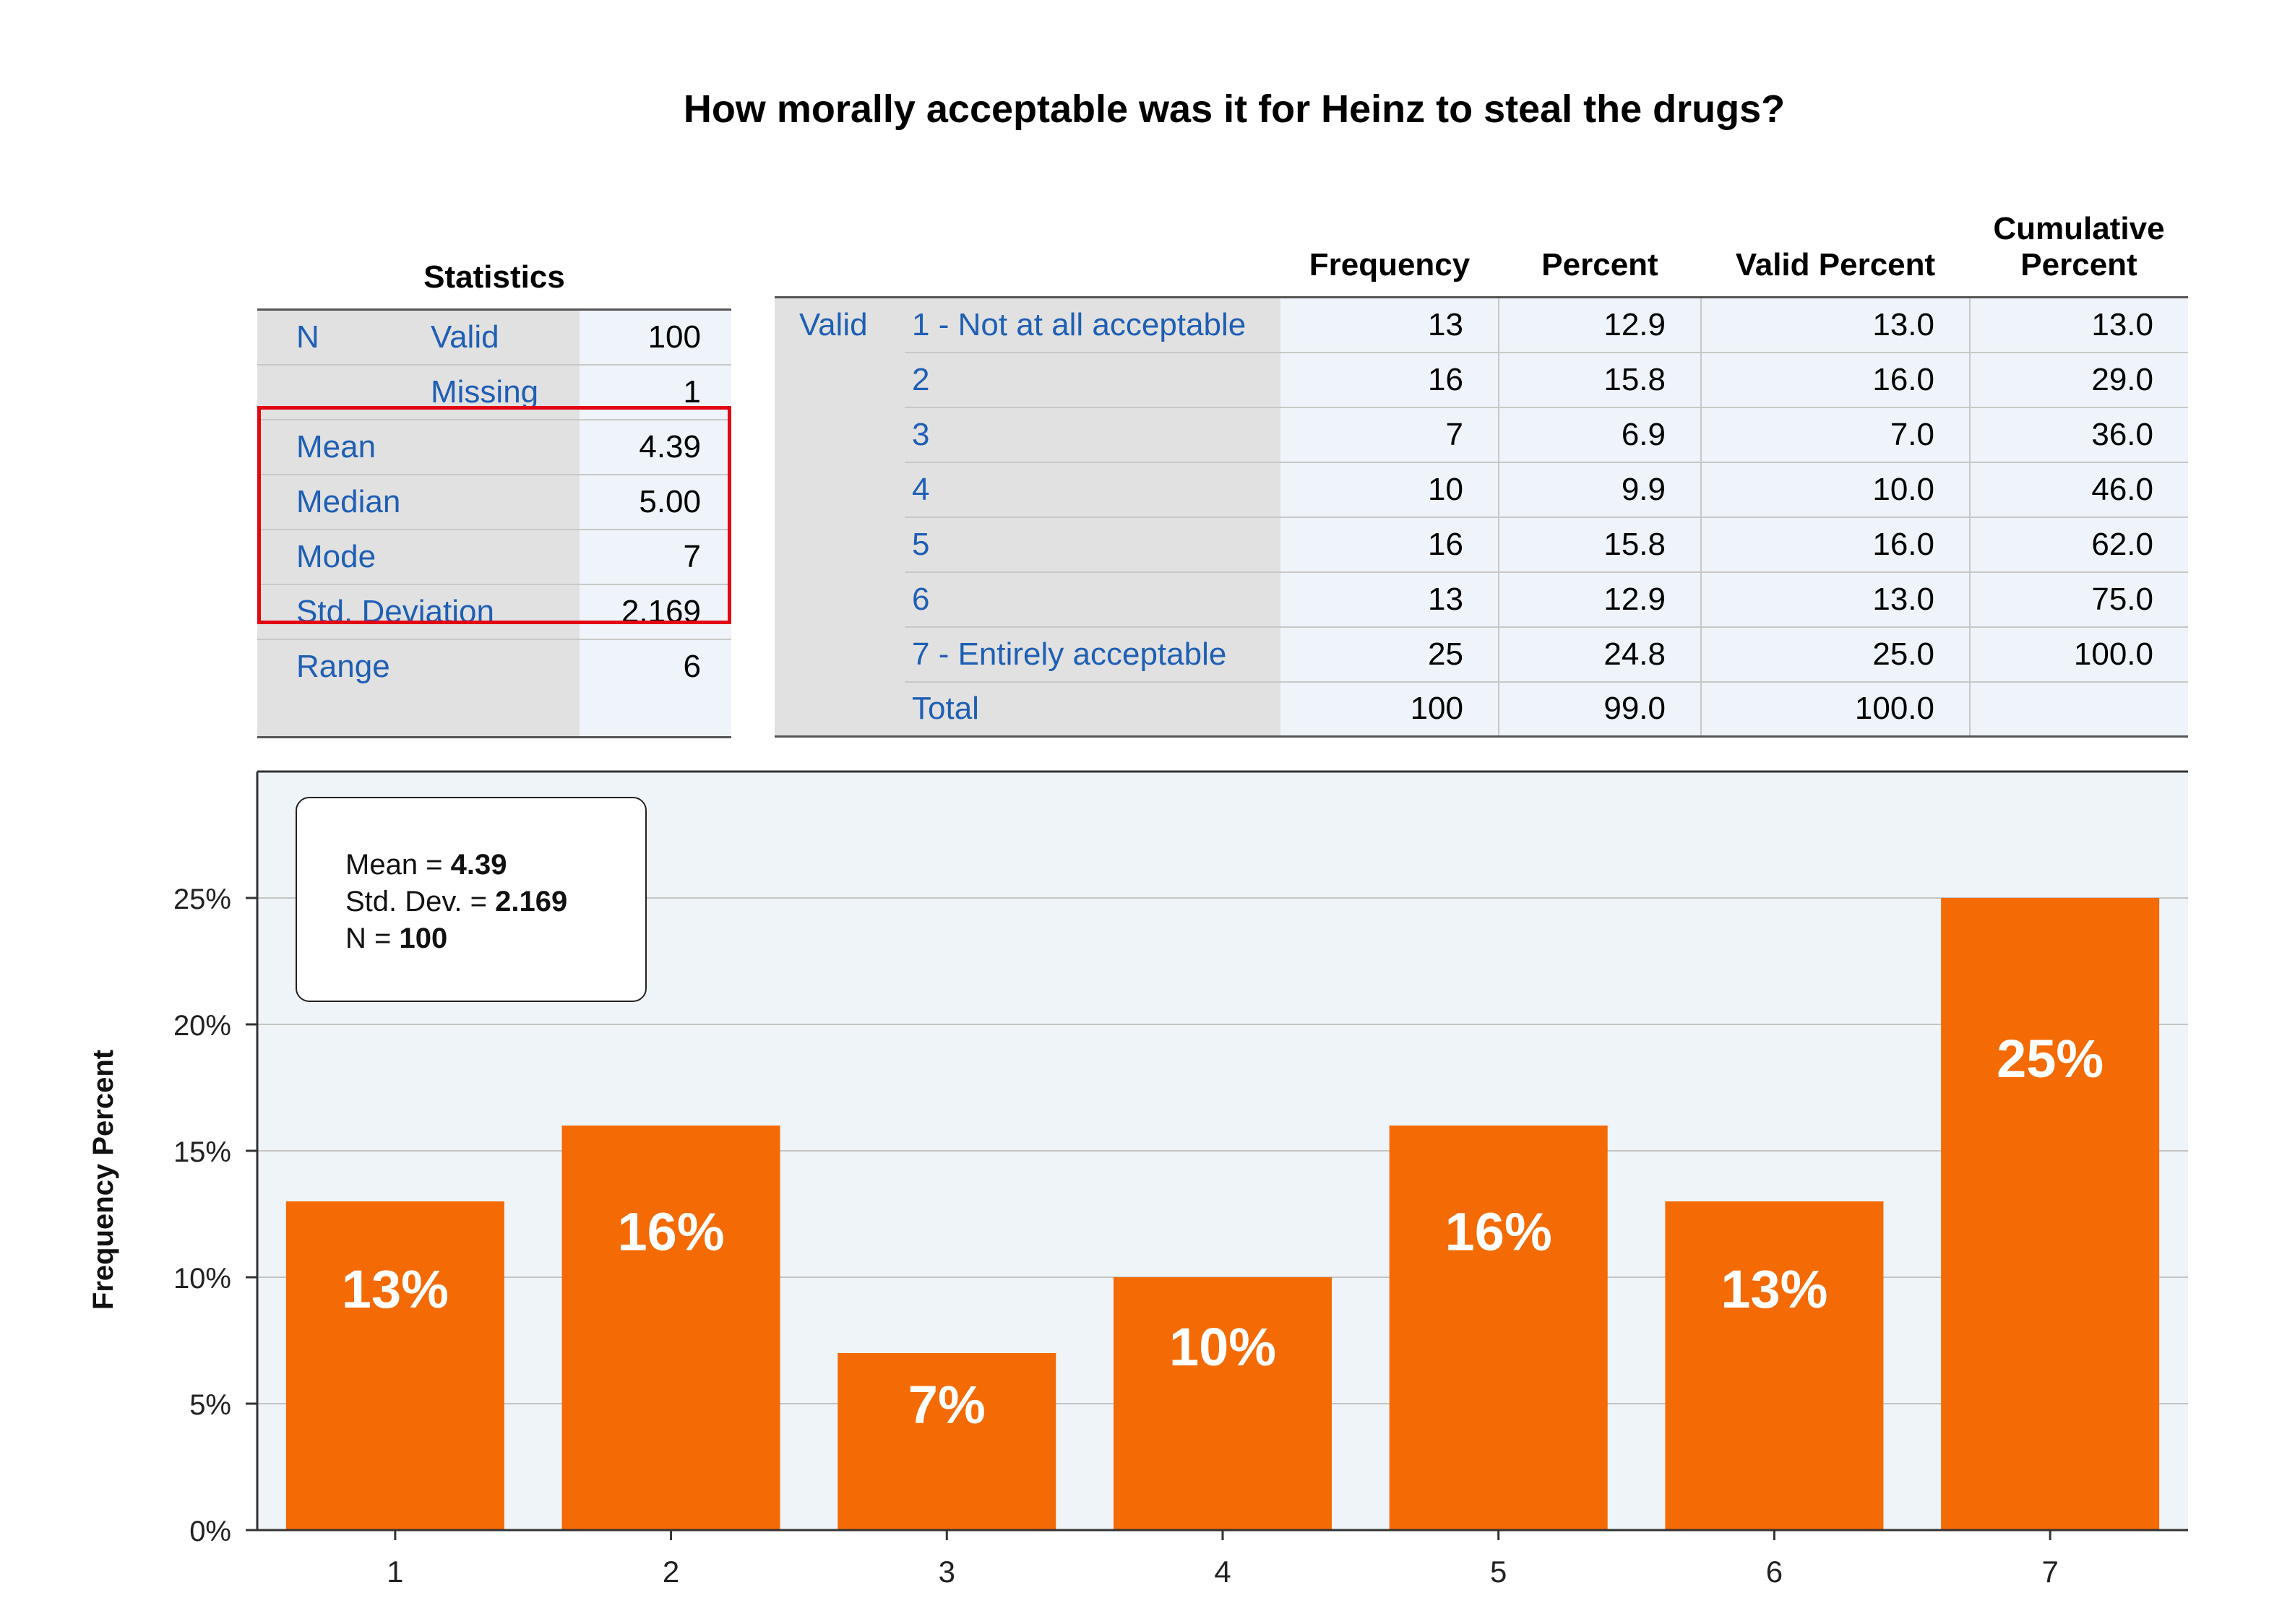 This screenshot has width=2295, height=1624. Describe the element at coordinates (418, 557) in the screenshot. I see `stats-label-mode: Mode` at that location.